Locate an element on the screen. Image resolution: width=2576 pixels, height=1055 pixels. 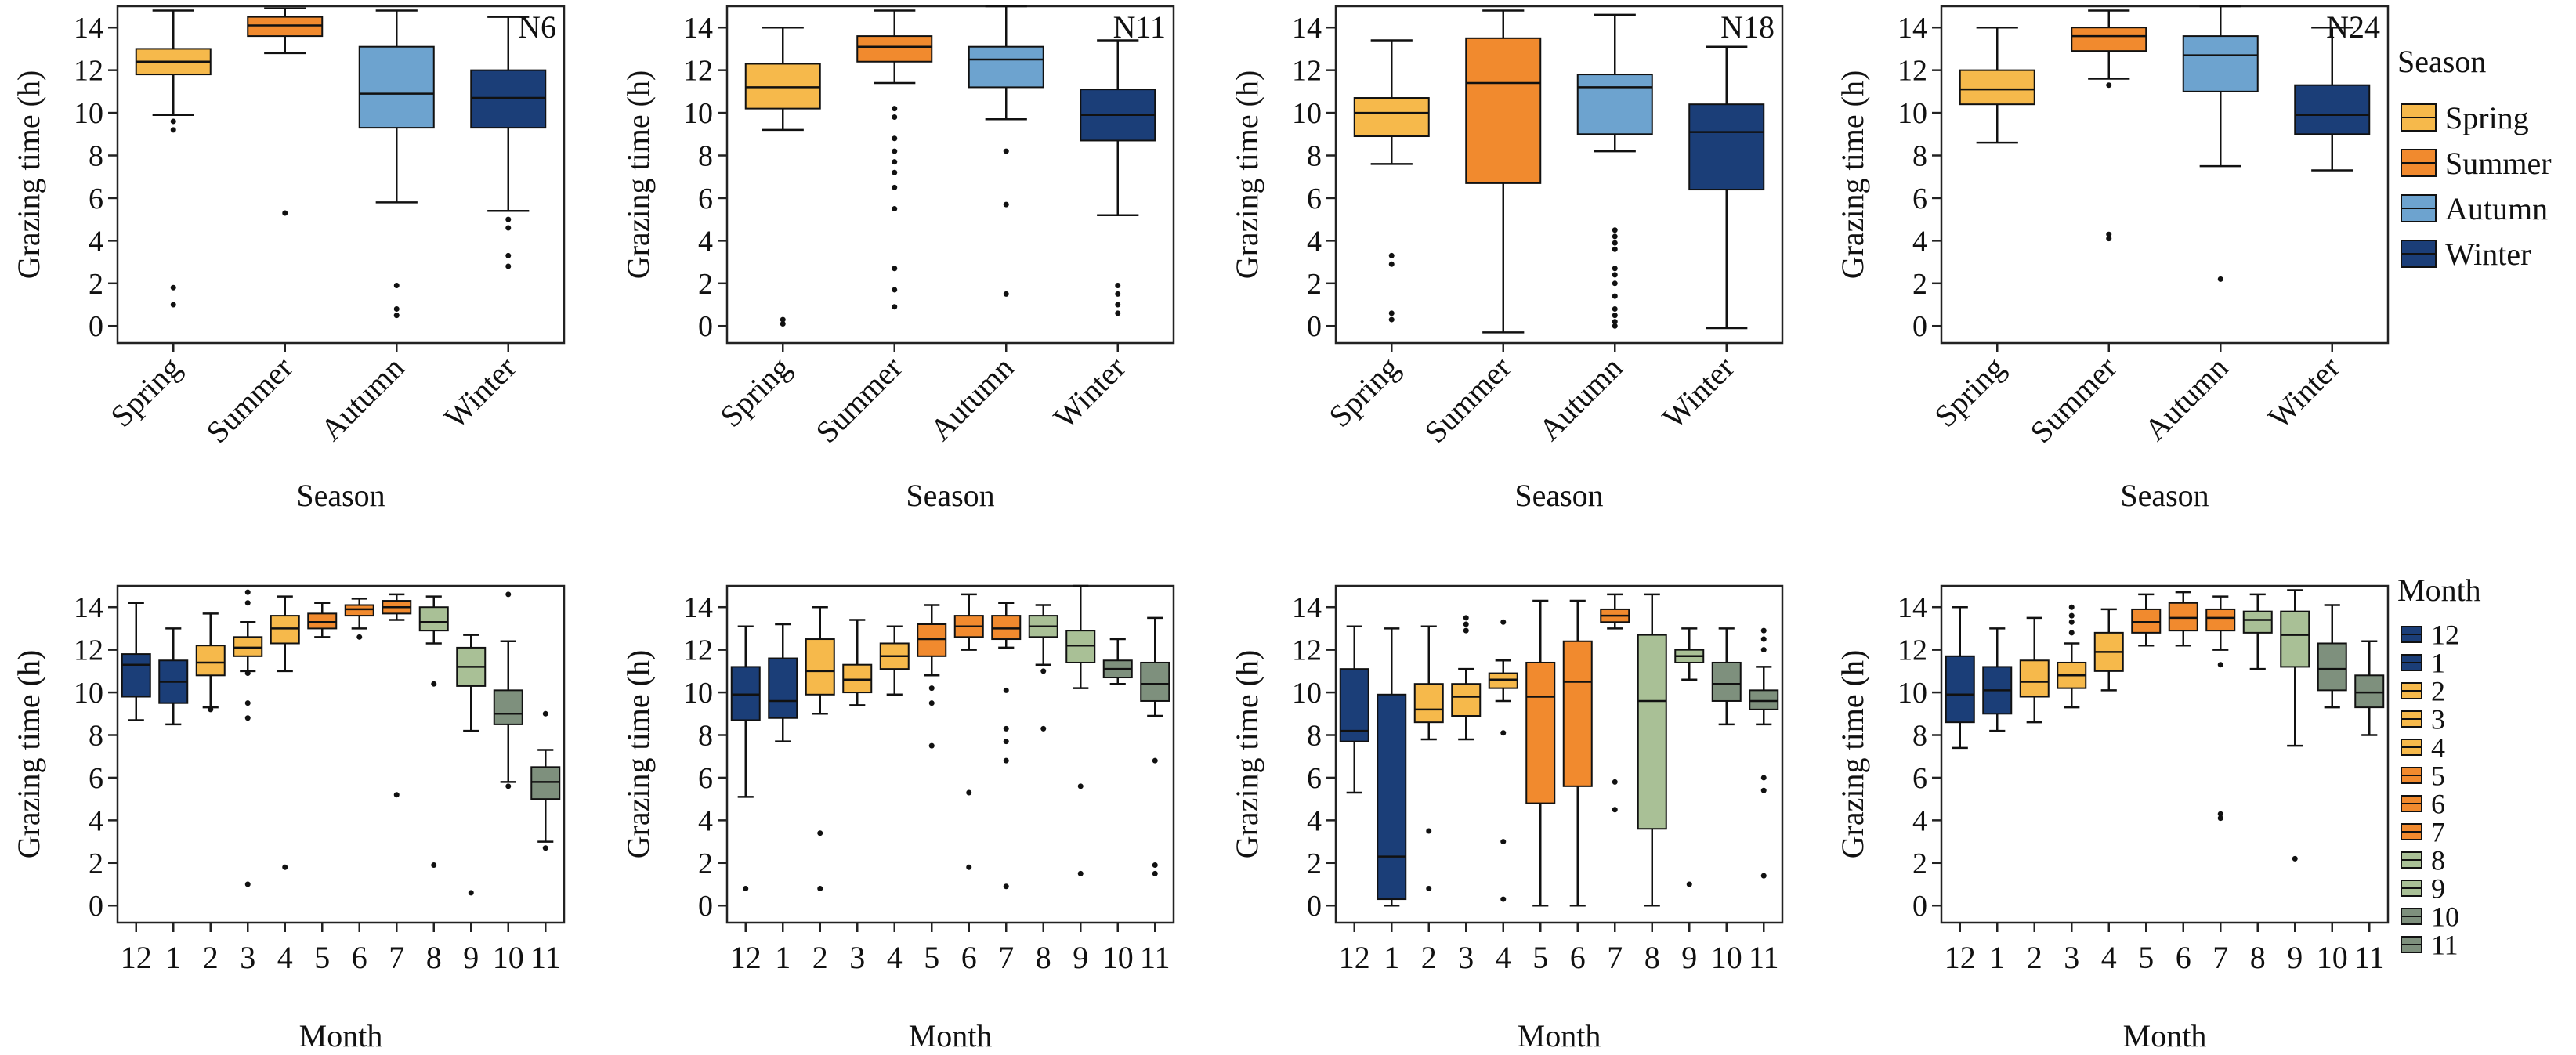
y-tick-label: 2 is located at coordinates (1920, 863).